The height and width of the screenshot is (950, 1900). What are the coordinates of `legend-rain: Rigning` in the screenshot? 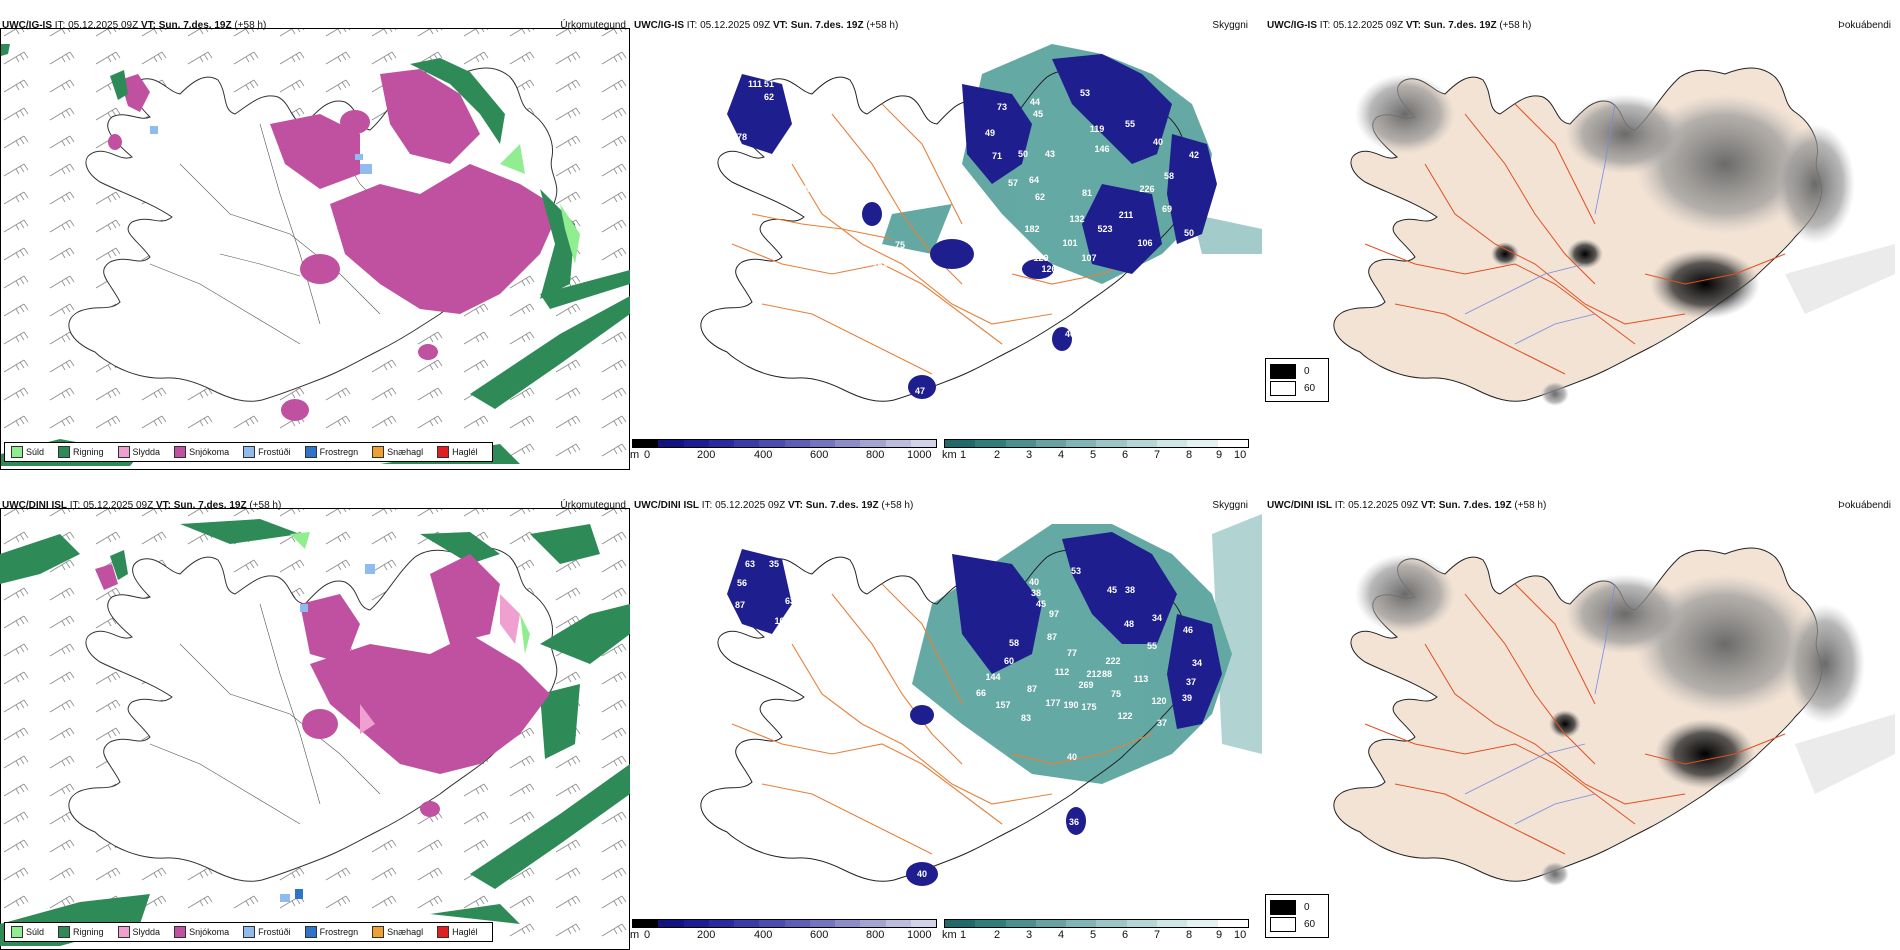 It's located at (81, 452).